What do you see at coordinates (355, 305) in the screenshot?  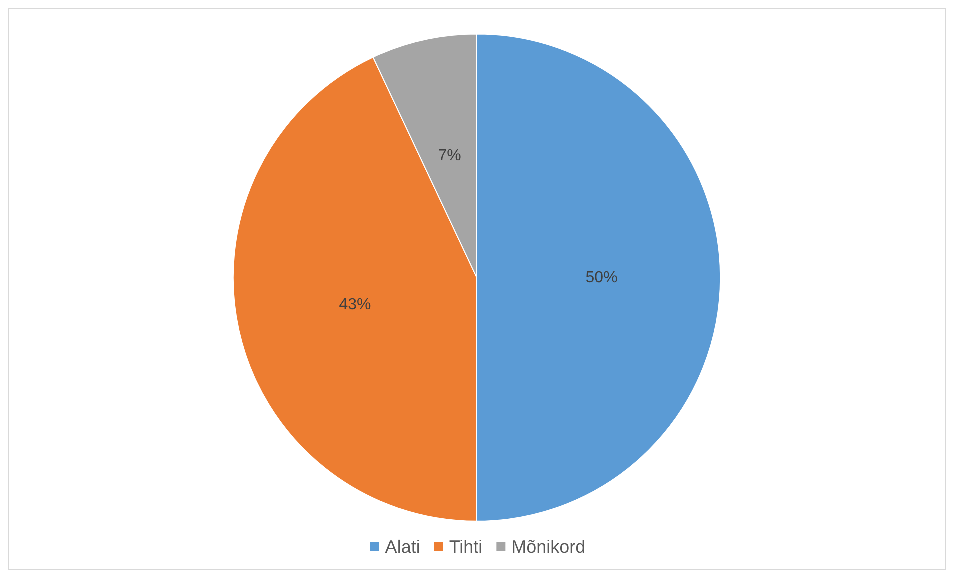 I see `data-label: 43%` at bounding box center [355, 305].